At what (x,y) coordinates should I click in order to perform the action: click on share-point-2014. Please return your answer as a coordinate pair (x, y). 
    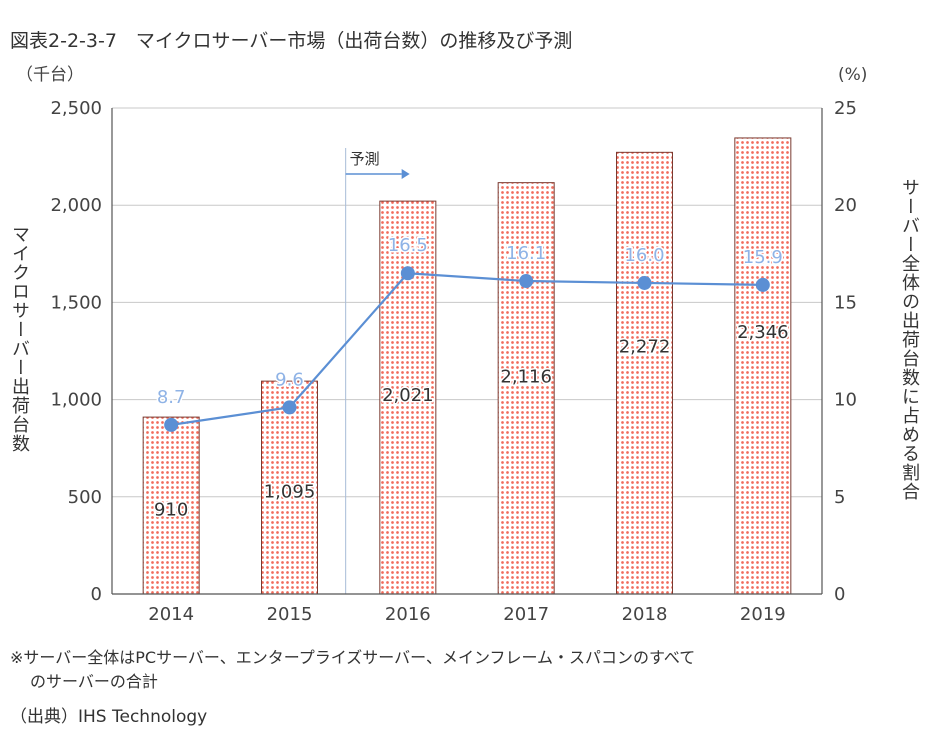
    Looking at the image, I should click on (171, 424).